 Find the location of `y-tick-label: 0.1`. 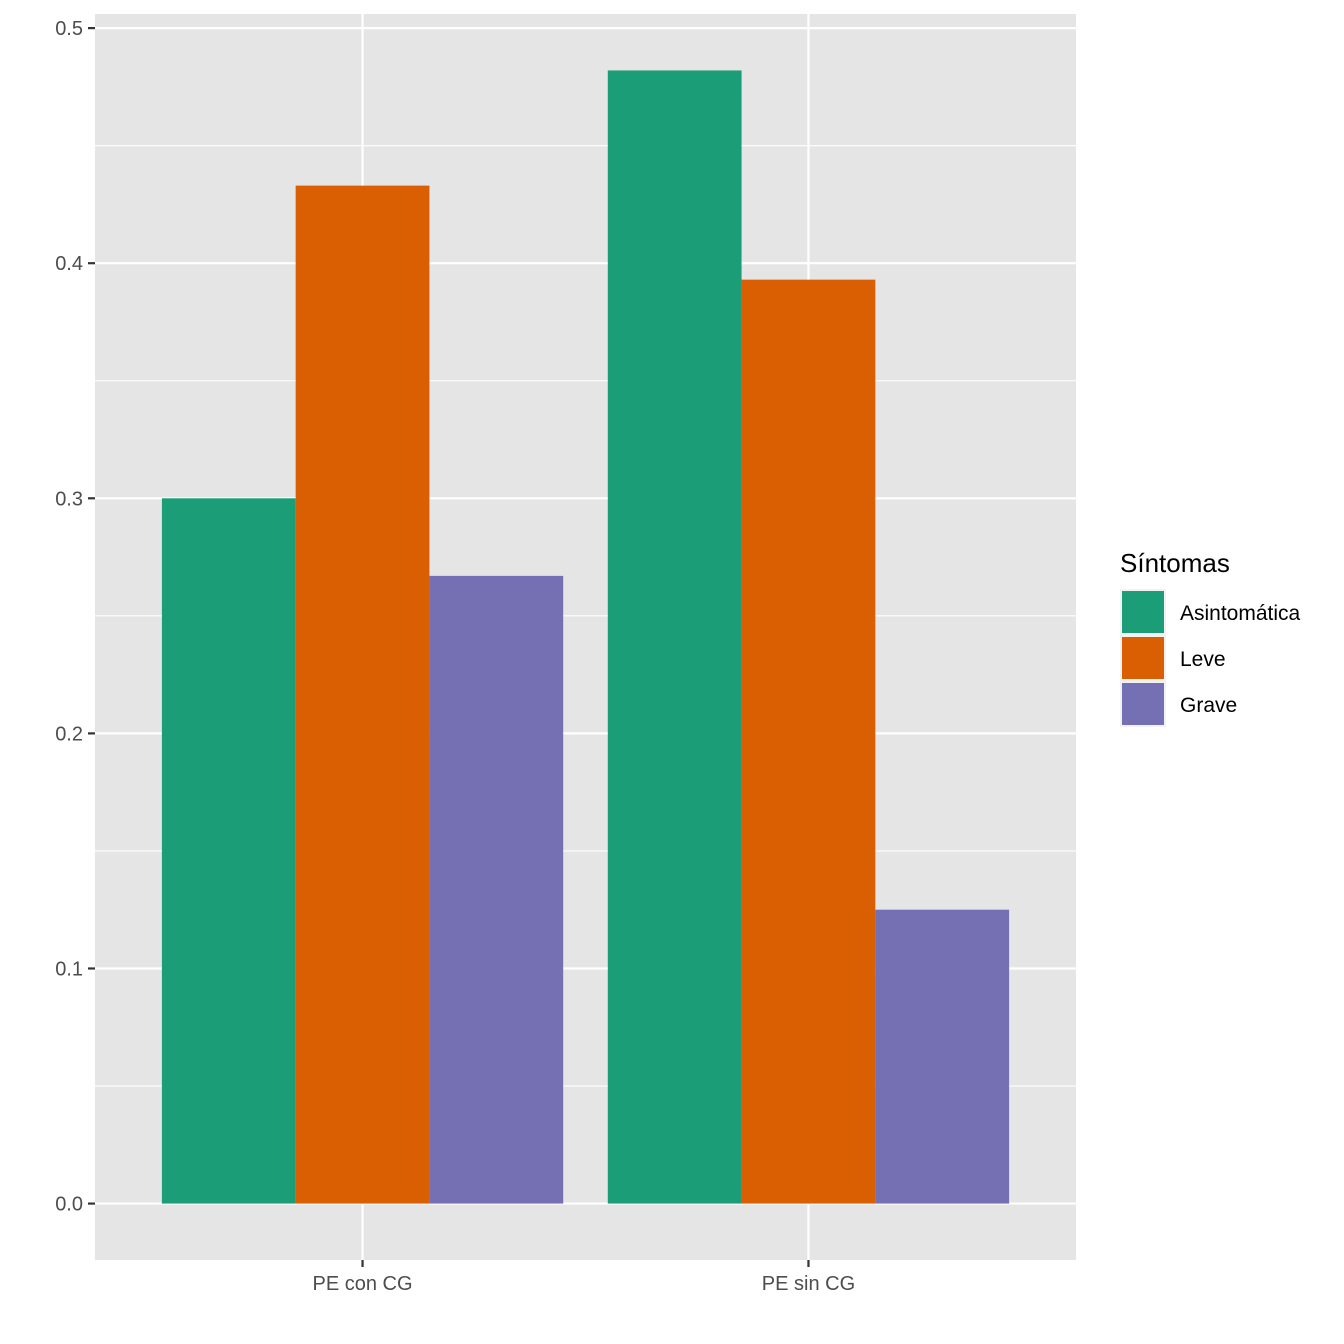

y-tick-label: 0.1 is located at coordinates (69, 969).